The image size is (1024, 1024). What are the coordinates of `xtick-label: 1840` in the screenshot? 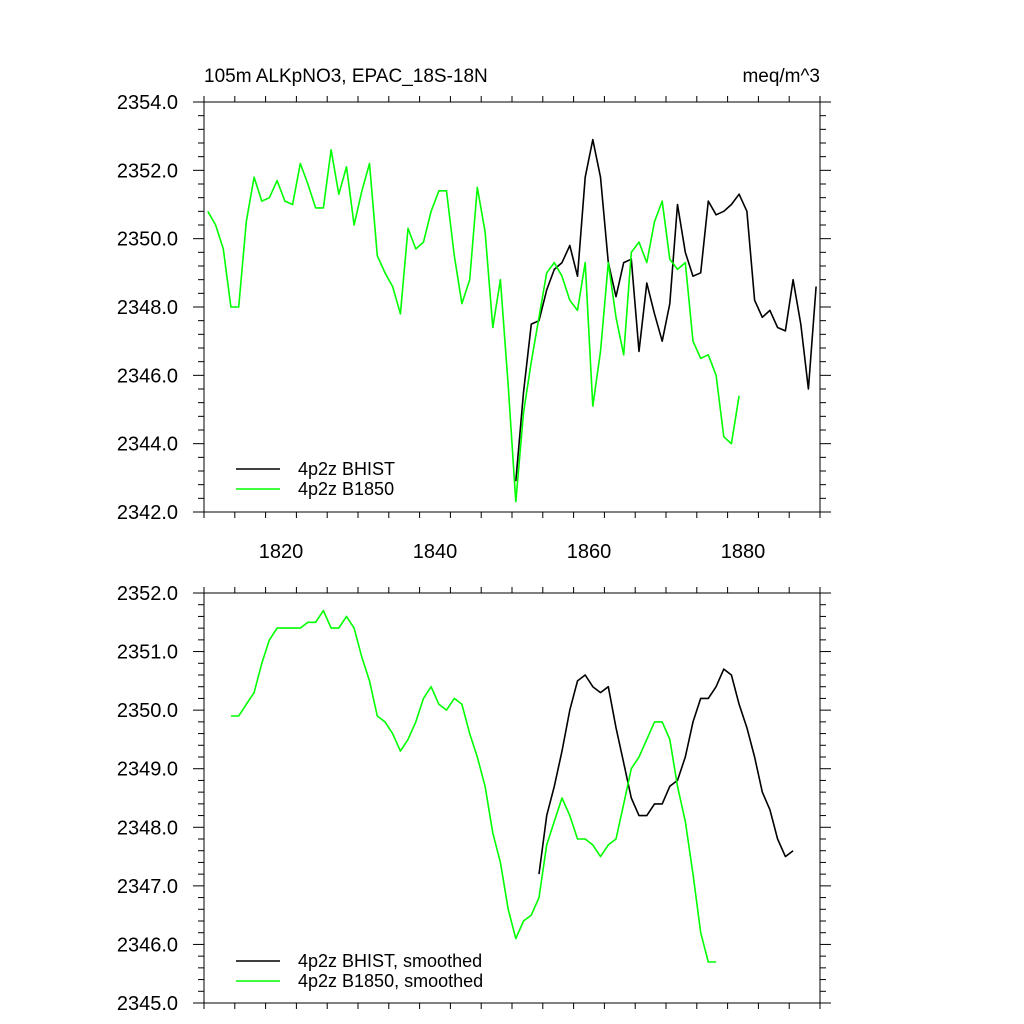 It's located at (435, 552).